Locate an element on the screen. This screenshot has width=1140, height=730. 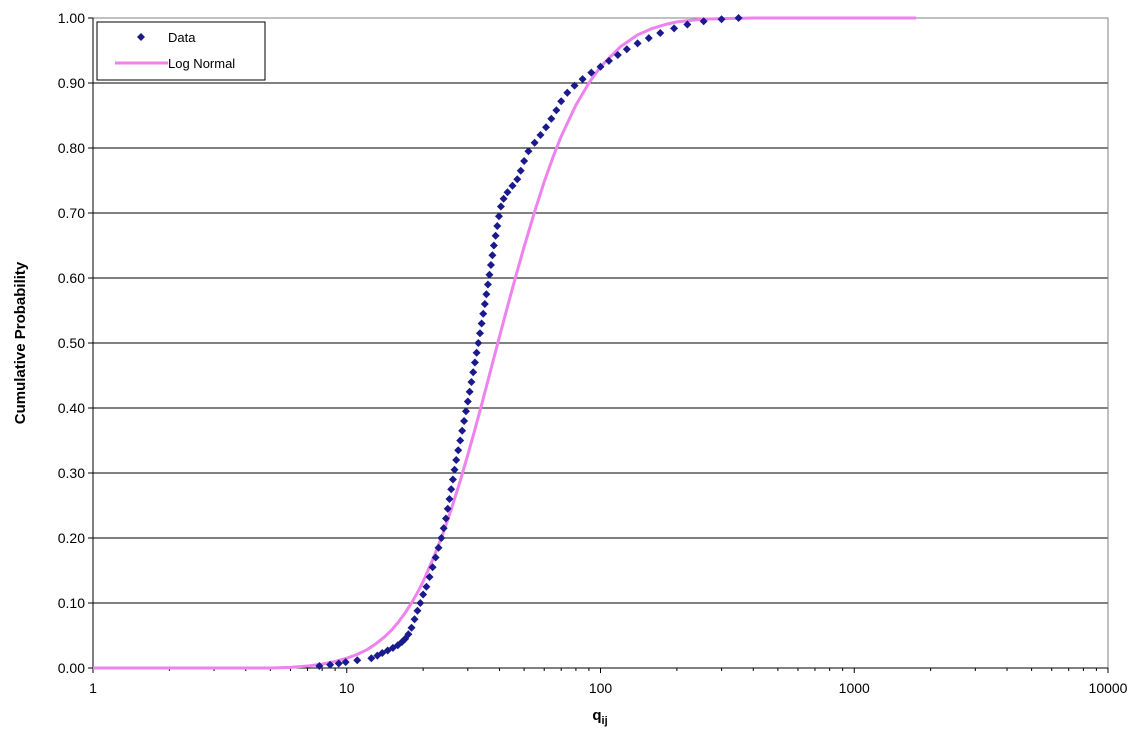
y-tick-label: 0.50 is located at coordinates (71, 343).